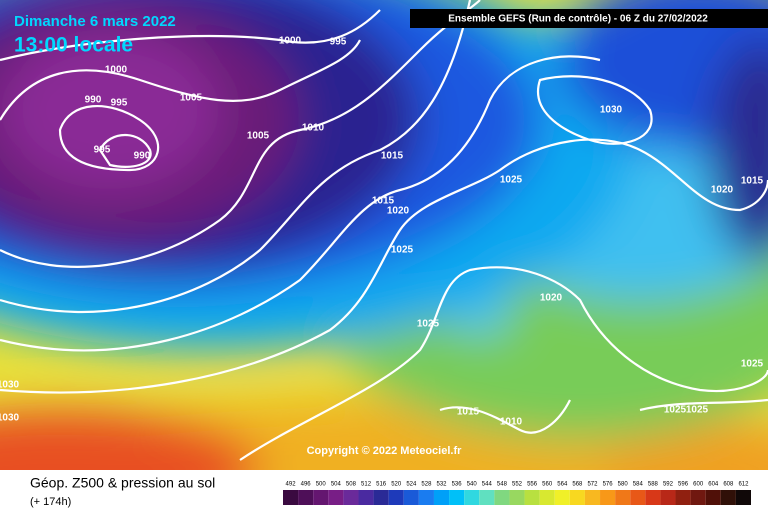 The image size is (768, 517). What do you see at coordinates (291, 485) in the screenshot?
I see `legend-label: 492` at bounding box center [291, 485].